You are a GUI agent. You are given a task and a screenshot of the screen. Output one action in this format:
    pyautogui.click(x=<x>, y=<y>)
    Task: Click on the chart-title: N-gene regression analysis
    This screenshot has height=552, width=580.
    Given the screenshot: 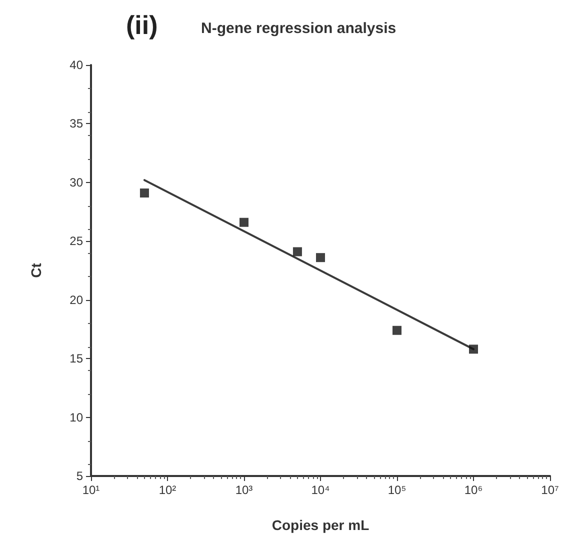 What is the action you would take?
    pyautogui.click(x=298, y=28)
    